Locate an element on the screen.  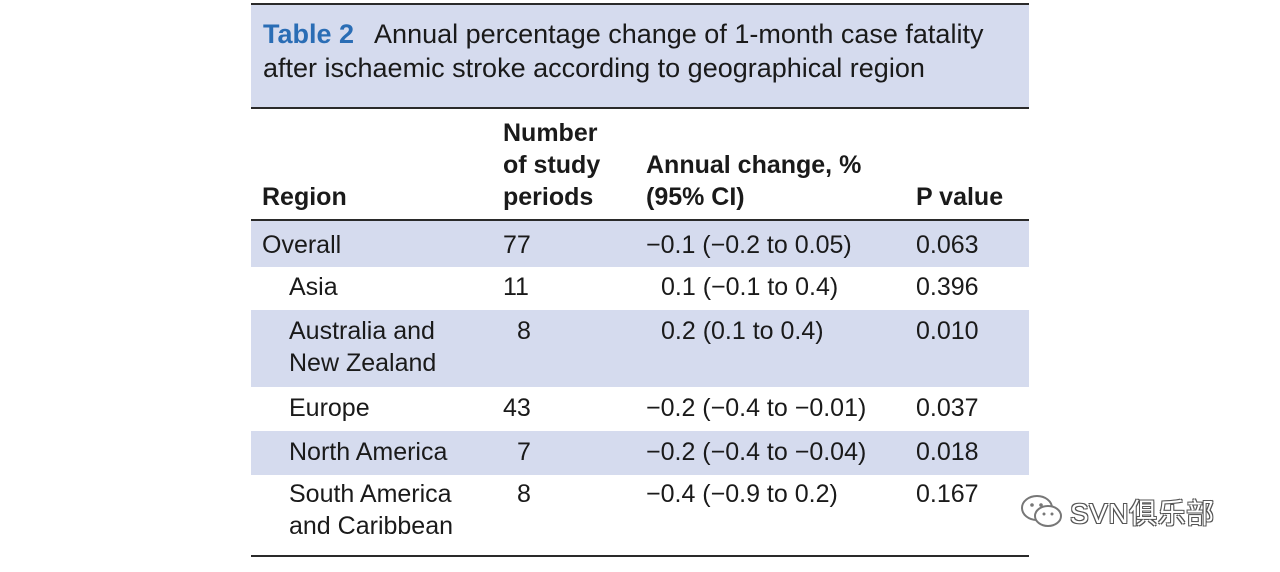
cell-change: 0.2 (0.1 to 0.4) is located at coordinates (742, 331).